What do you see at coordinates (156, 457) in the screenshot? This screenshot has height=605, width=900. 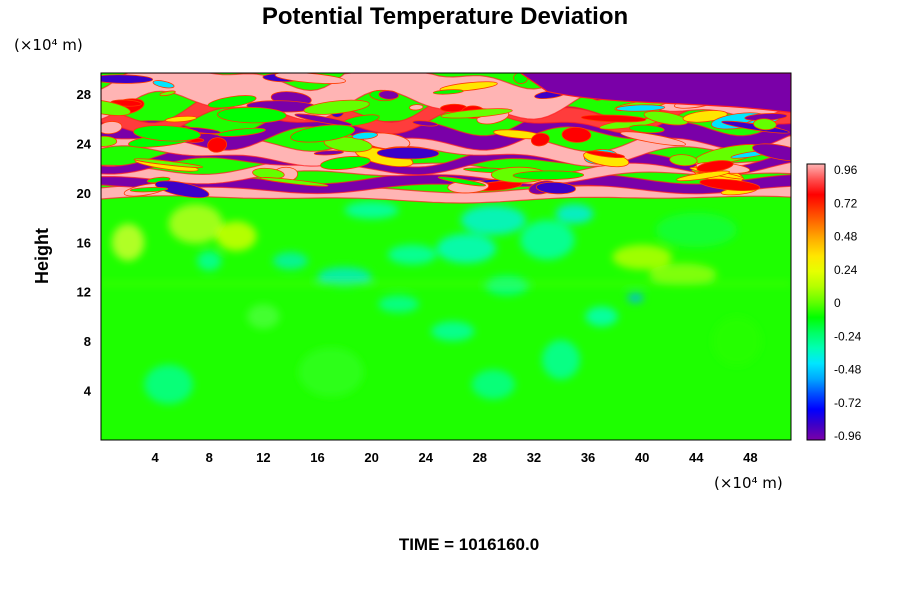 I see `x-tick-label-0: 4` at bounding box center [156, 457].